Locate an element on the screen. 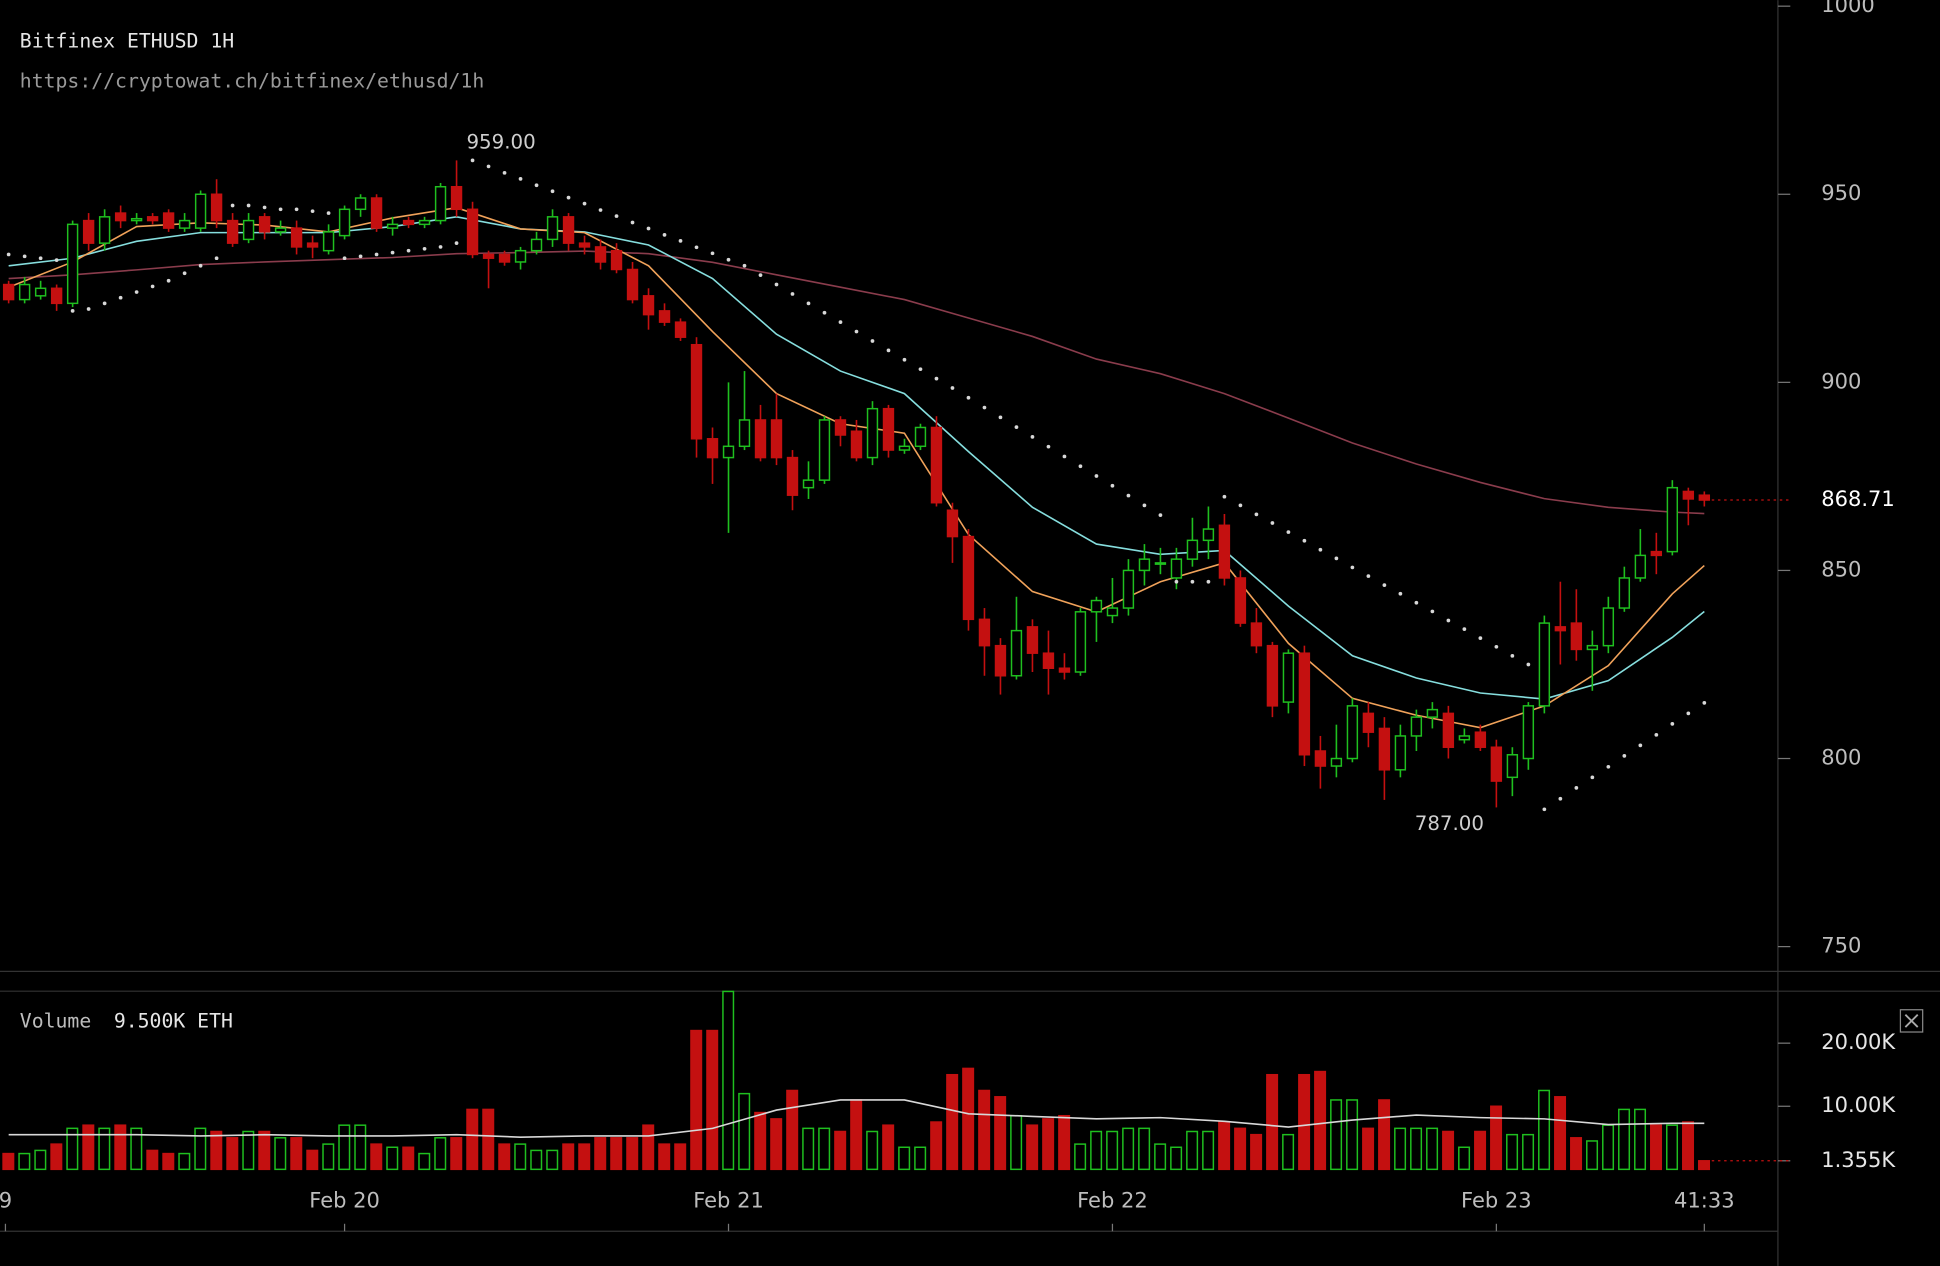 Image resolution: width=1940 pixels, height=1266 pixels. volume-tick-label: 20.00K is located at coordinates (1858, 1041).